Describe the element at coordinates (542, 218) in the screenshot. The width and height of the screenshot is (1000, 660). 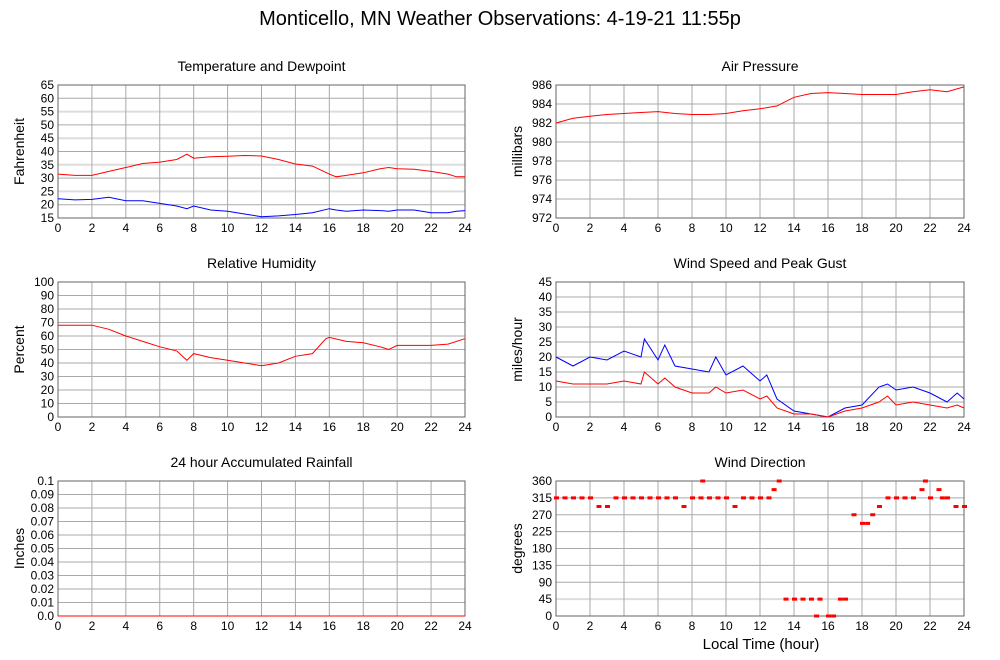
I see `y-tick-label: 972` at that location.